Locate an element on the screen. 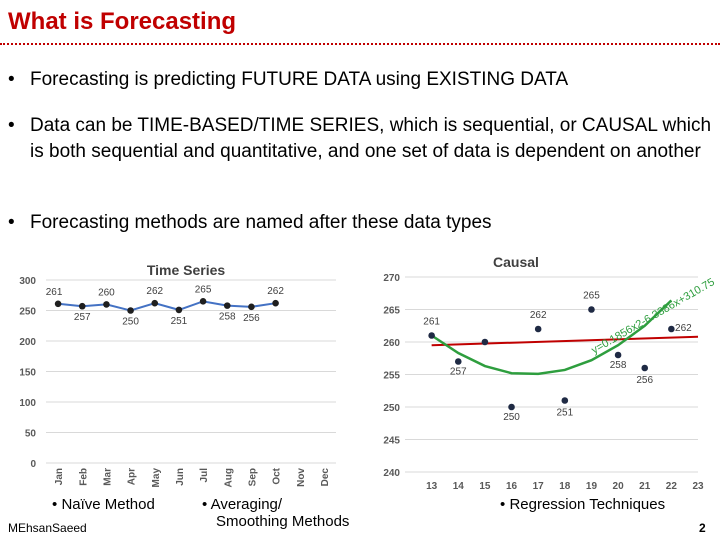 The image size is (720, 540). y-tick-label: 200 is located at coordinates (27, 342).